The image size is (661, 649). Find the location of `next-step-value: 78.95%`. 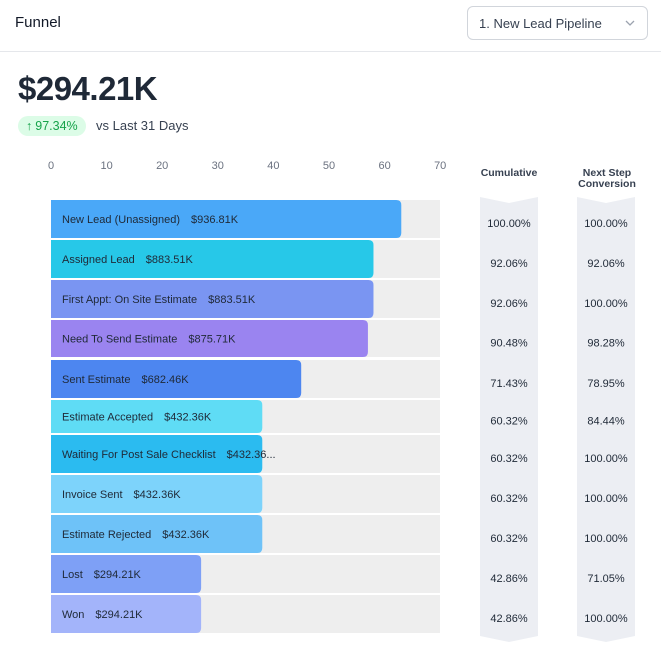

next-step-value: 78.95% is located at coordinates (606, 384).